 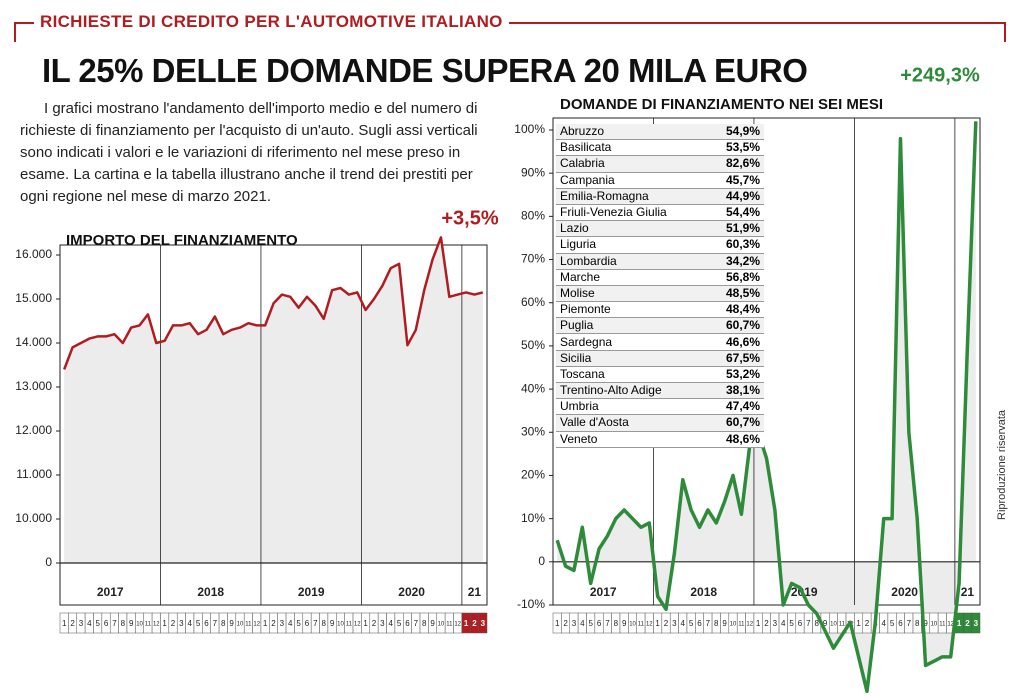 What do you see at coordinates (904, 592) in the screenshot?
I see `year-label: 2020` at bounding box center [904, 592].